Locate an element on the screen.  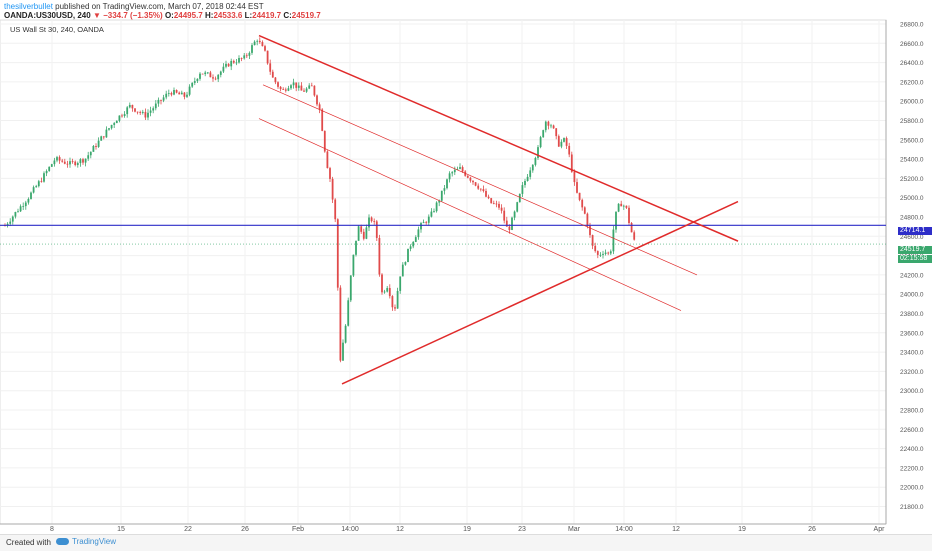
y-tick-label: 26800.0 is located at coordinates (912, 25).